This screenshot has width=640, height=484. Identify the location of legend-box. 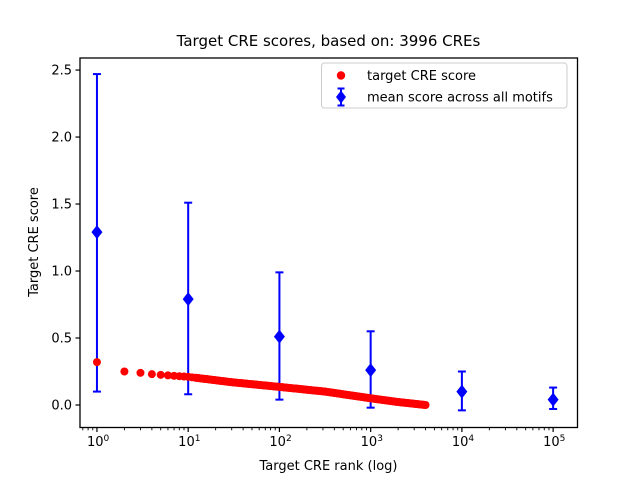
(444, 85).